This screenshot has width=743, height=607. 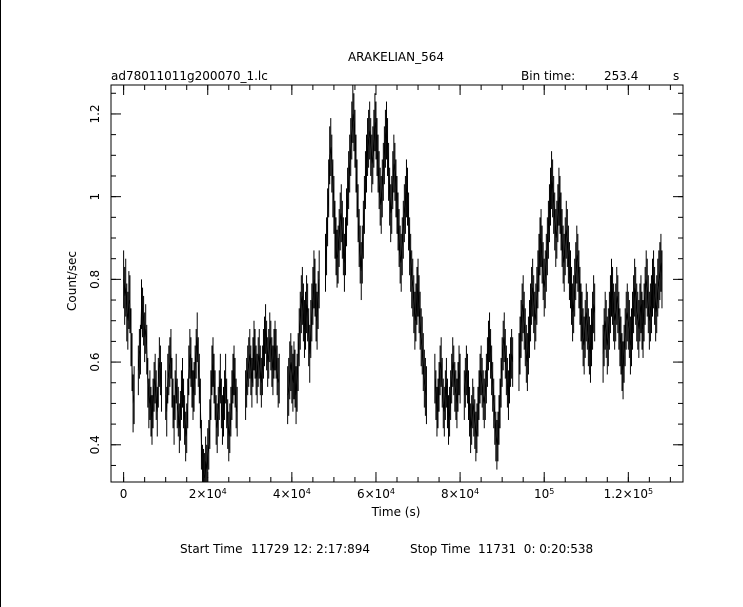 I want to click on start-time-value: 11729 12: 2:17:894, so click(x=310, y=549).